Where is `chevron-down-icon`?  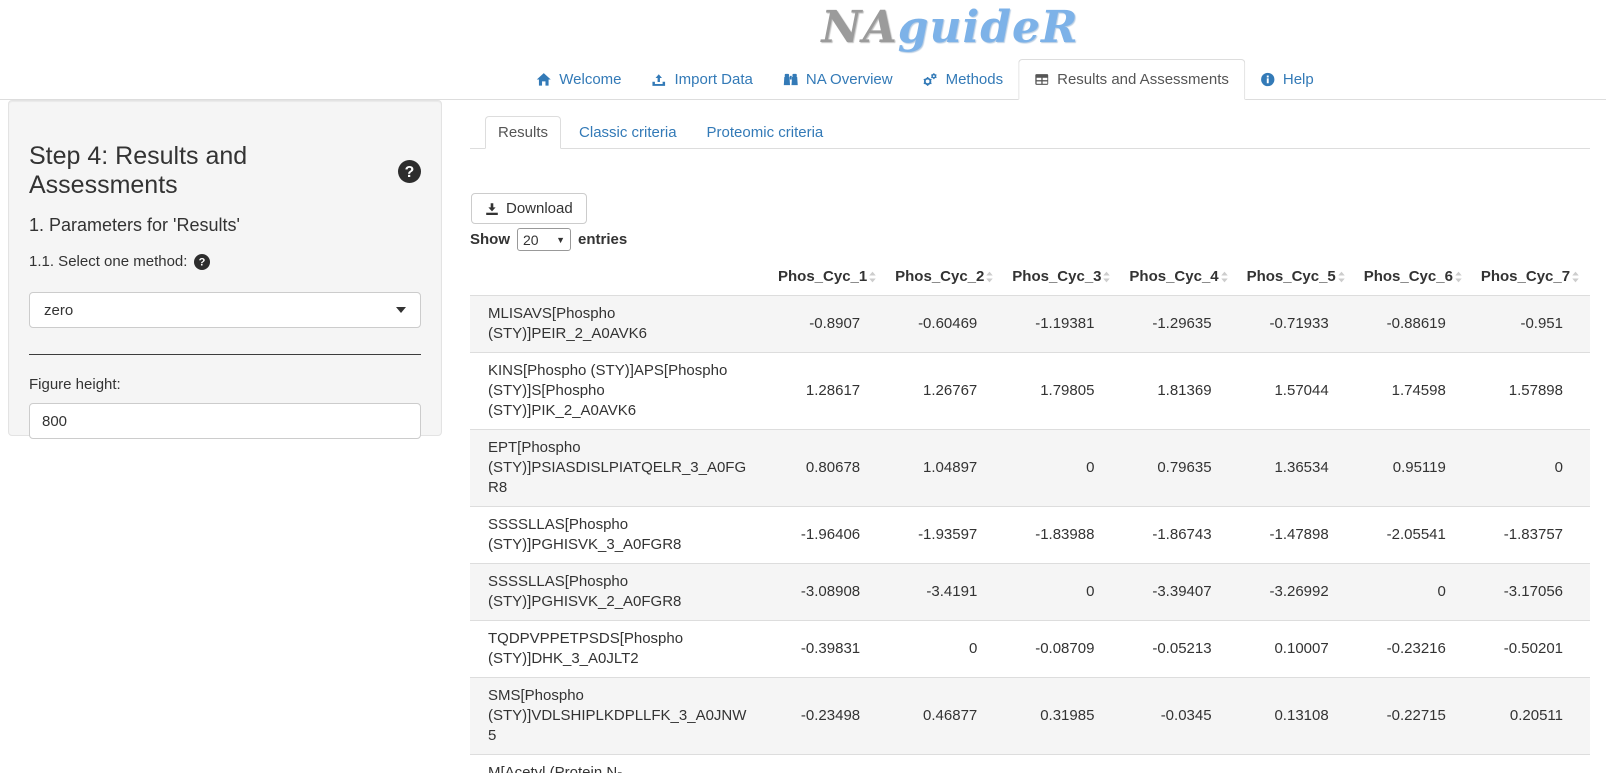
chevron-down-icon is located at coordinates (401, 310).